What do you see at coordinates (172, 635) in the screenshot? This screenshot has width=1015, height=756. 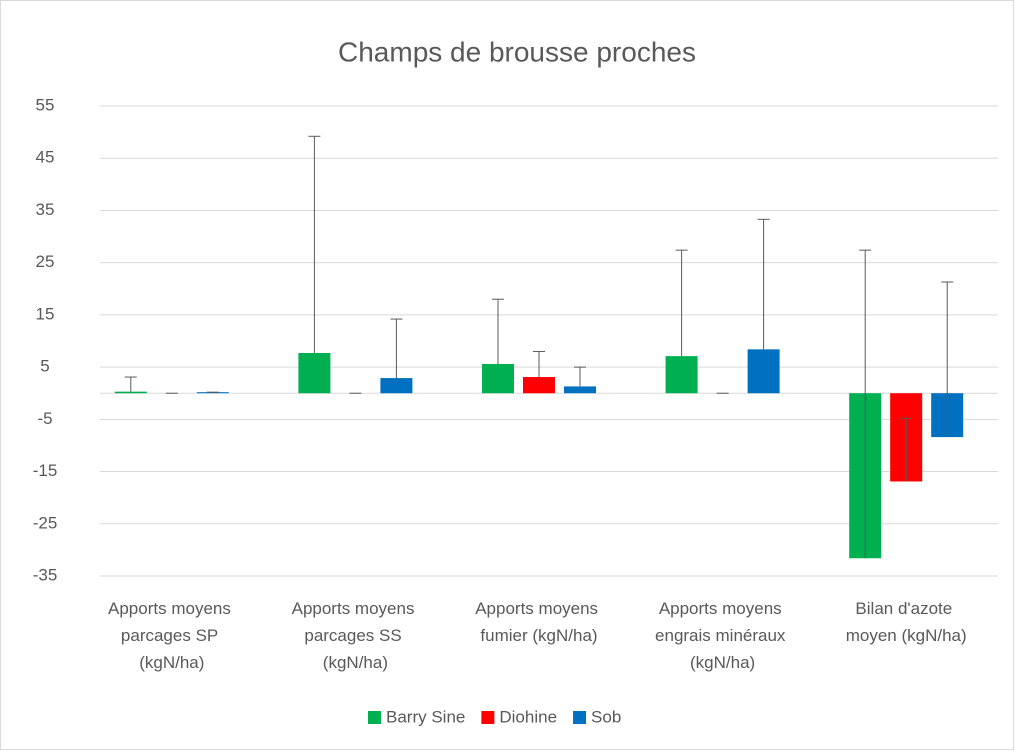 I see `x-tick-label: Apports moyens parcages SP (kgN/ha)` at bounding box center [172, 635].